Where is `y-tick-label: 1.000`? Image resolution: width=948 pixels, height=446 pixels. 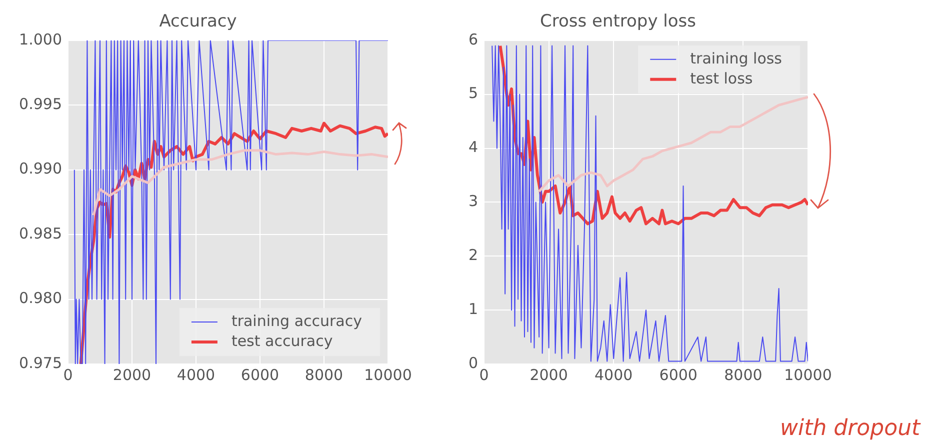 y-tick-label: 1.000 is located at coordinates (40, 39).